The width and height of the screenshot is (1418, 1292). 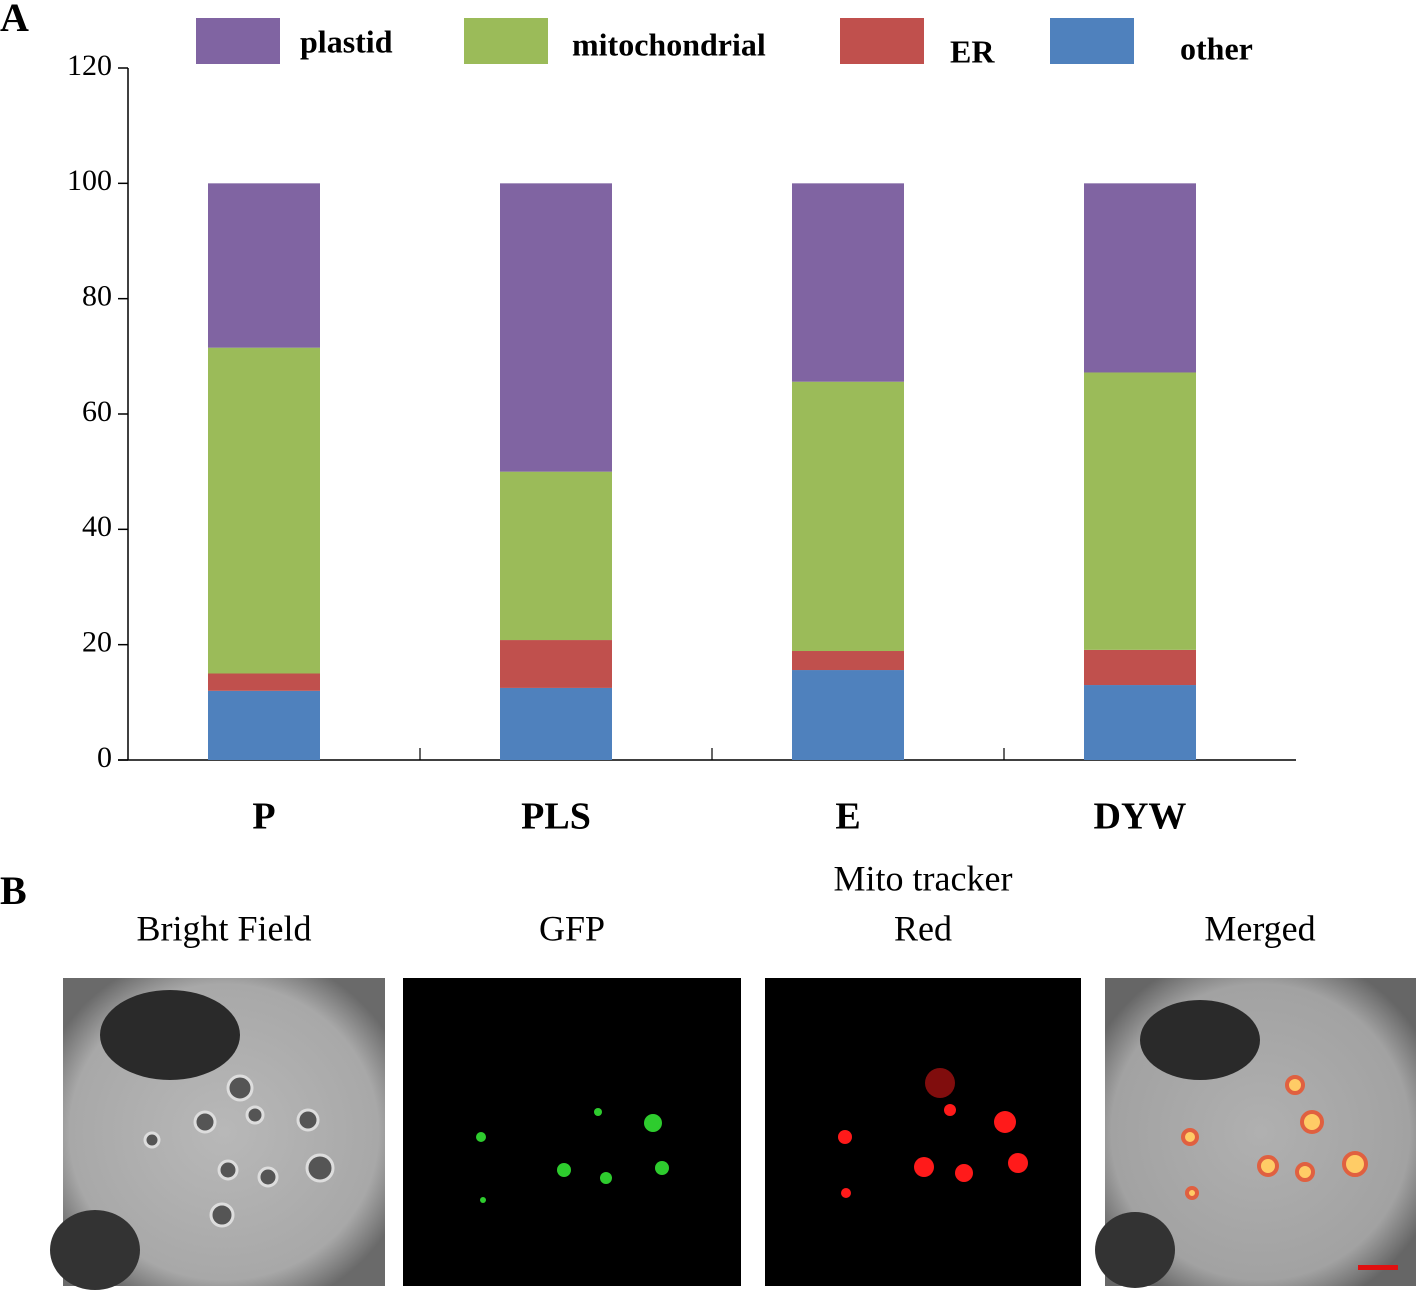 What do you see at coordinates (97, 526) in the screenshot?
I see `y-tick-label: 40` at bounding box center [97, 526].